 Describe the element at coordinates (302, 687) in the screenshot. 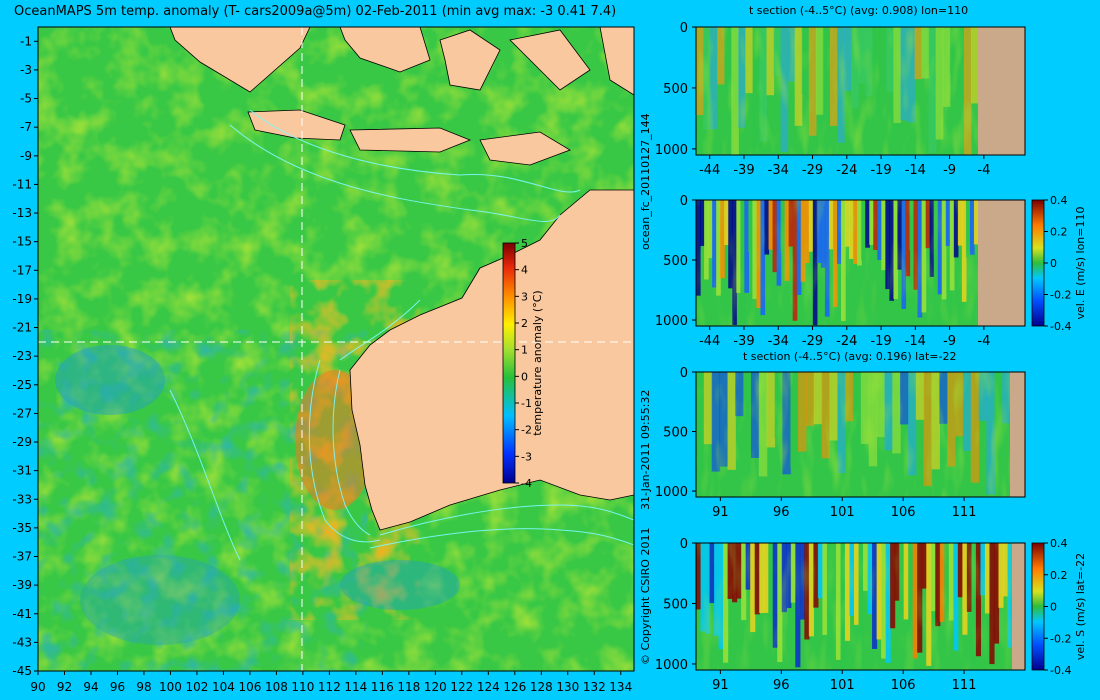

I see `lon-tick-label: 110` at that location.